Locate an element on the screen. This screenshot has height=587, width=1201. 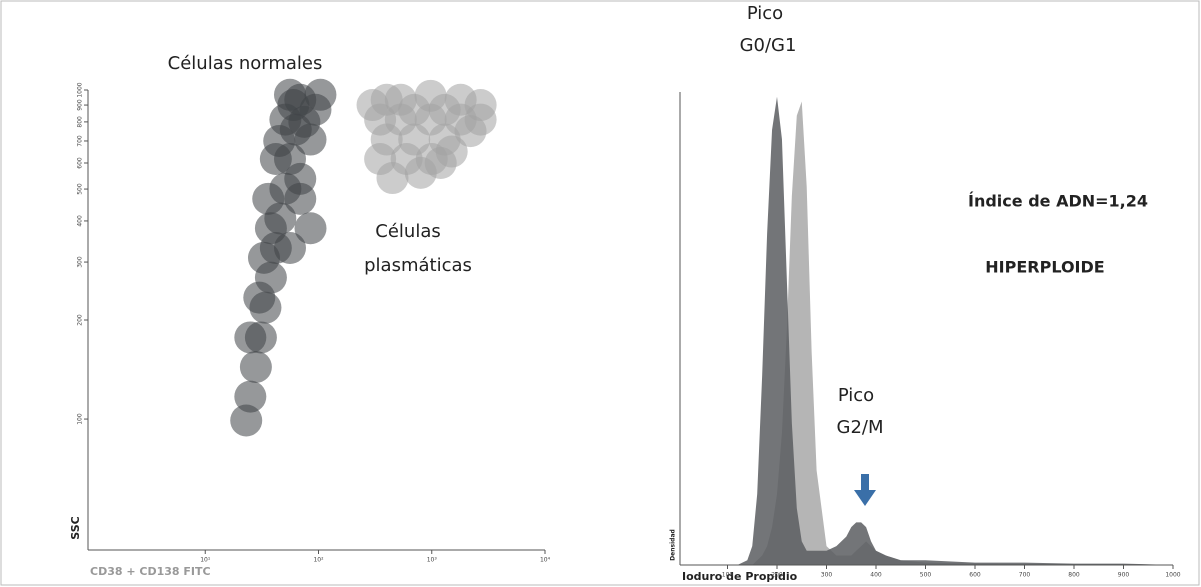
y-tick-label: 1000 is located at coordinates (80, 89).